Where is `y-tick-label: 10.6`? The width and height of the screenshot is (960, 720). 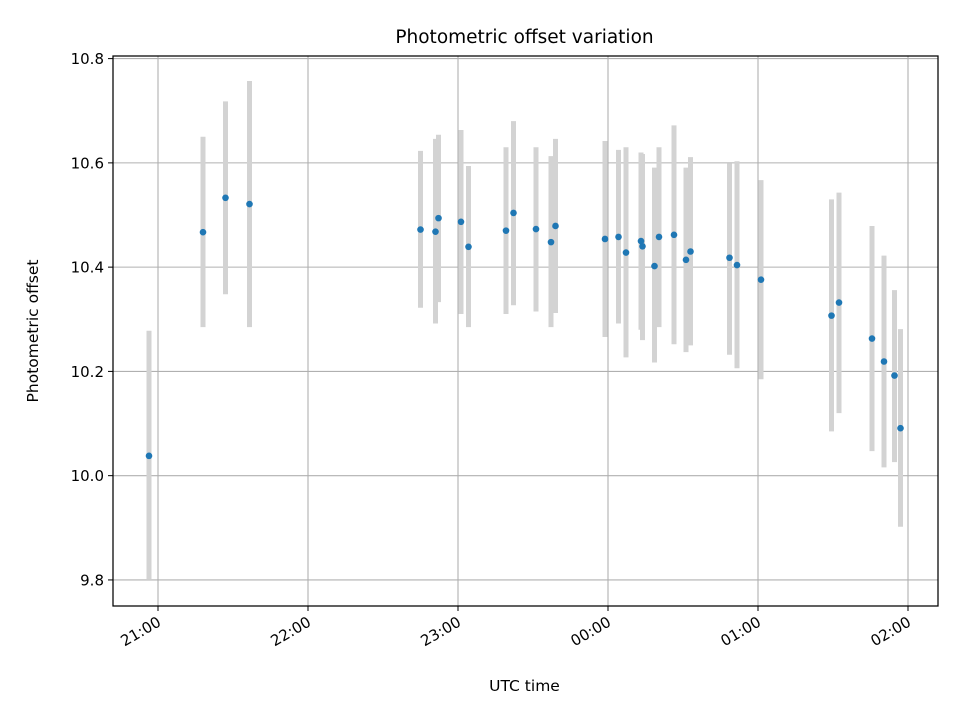 y-tick-label: 10.6 is located at coordinates (87, 163).